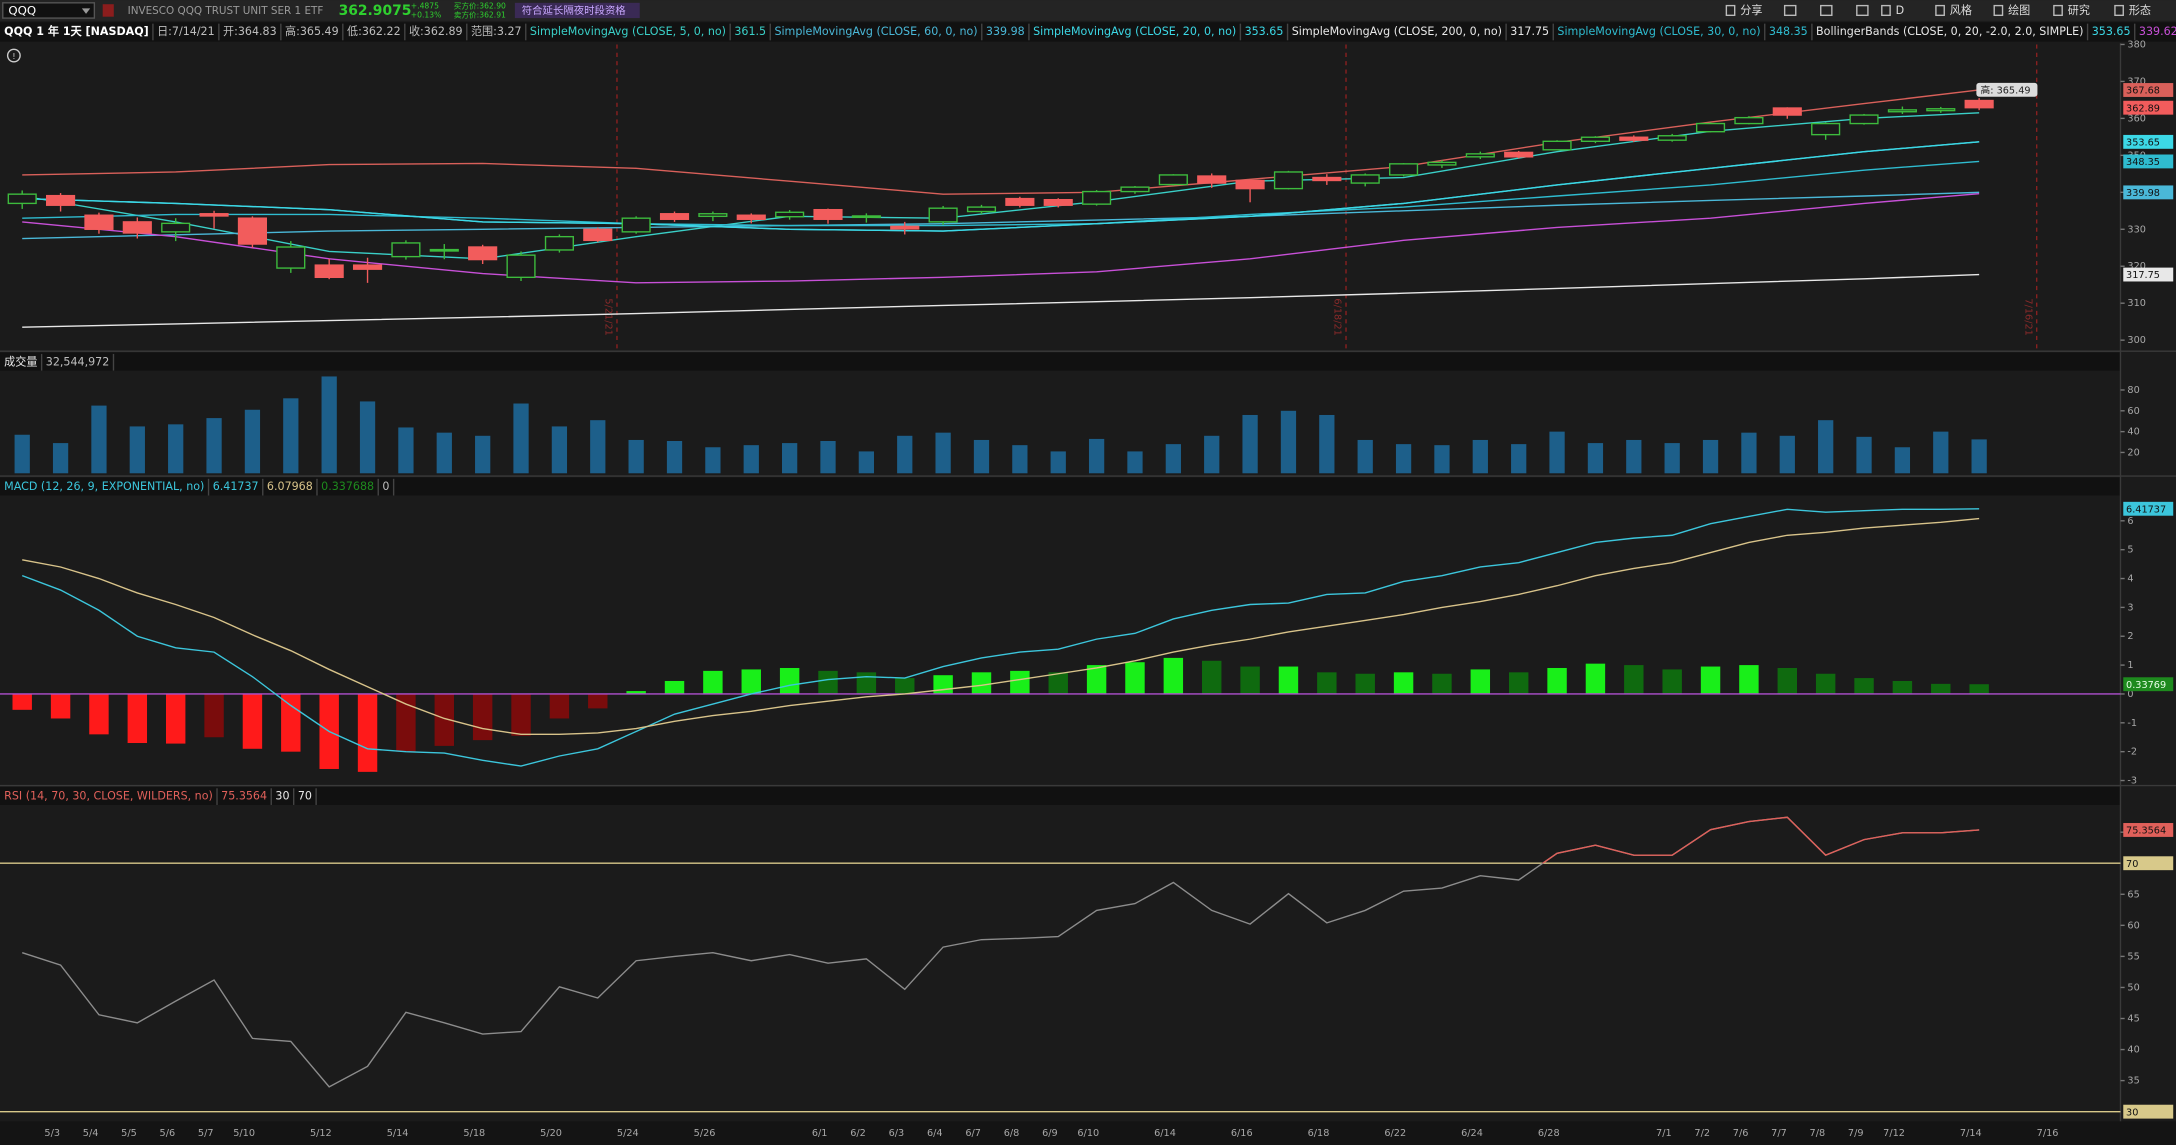 The image size is (2176, 1145). Describe the element at coordinates (91, 1133) in the screenshot. I see `x-tick-label: 5/4` at that location.